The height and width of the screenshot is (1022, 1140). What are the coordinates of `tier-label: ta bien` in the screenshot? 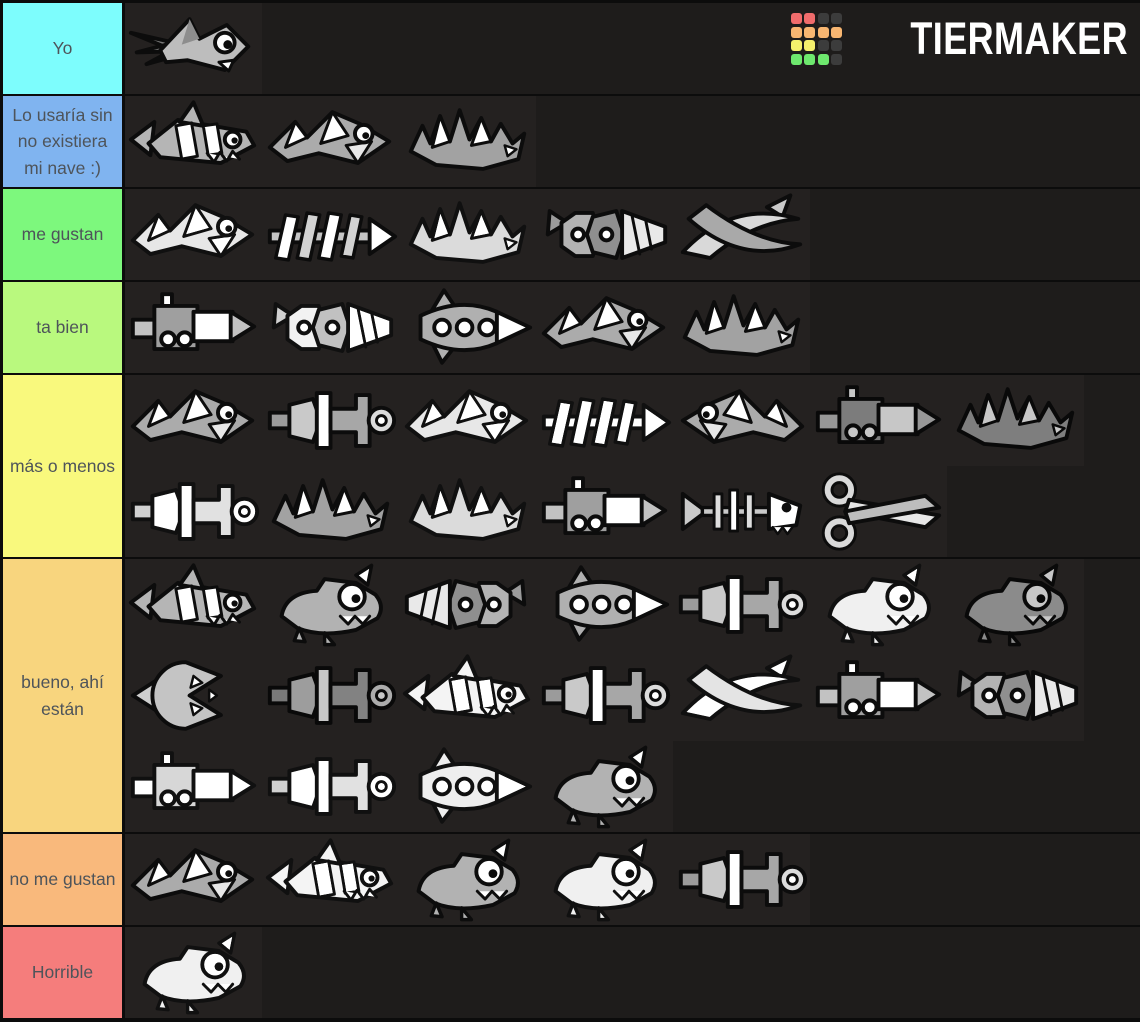 It's located at (64, 327).